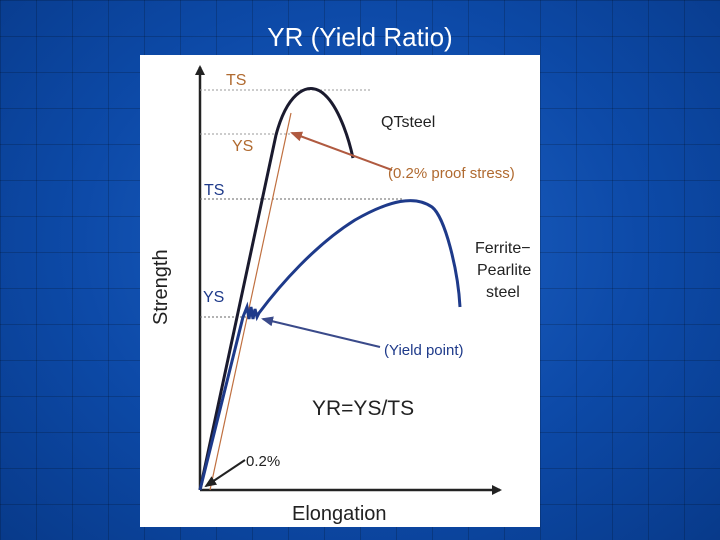 This screenshot has height=540, width=720. I want to click on yield-point-arrow, so click(321, 332).